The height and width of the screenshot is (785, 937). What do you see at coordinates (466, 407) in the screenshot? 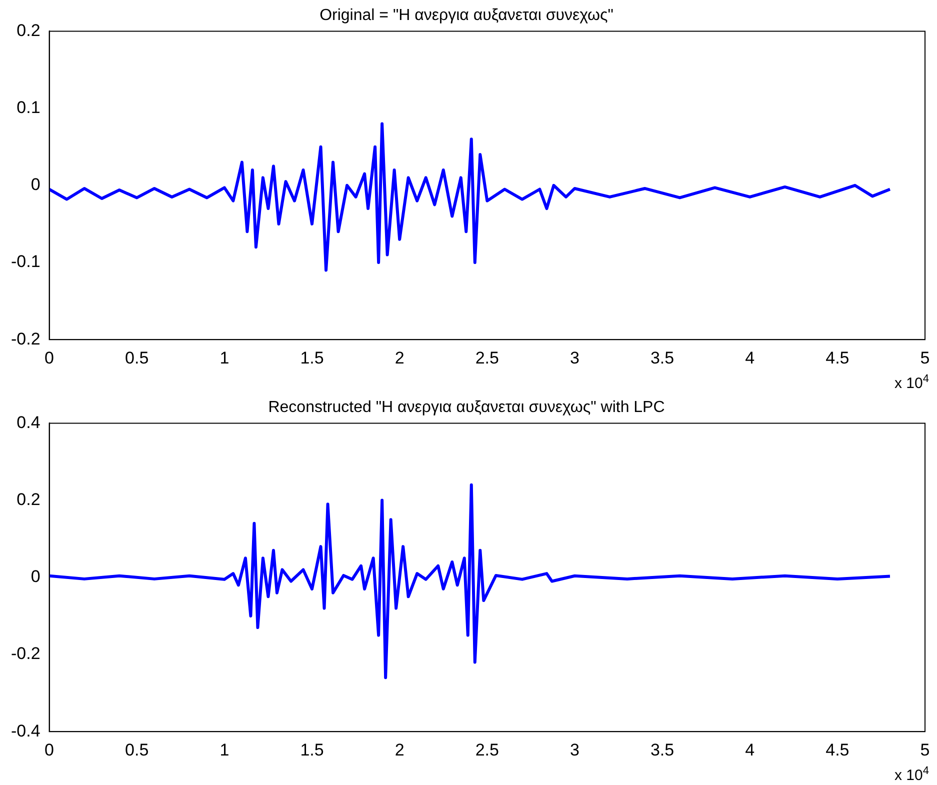
I see `chart-title: Reconstructed "Η ανεργια αυξανεται συνεχως" with LPC` at bounding box center [466, 407].